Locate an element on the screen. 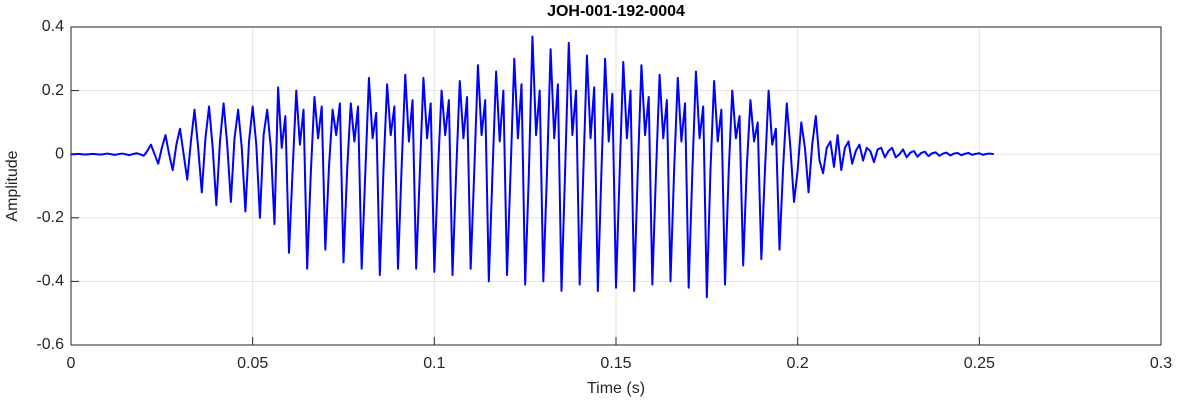 This screenshot has height=404, width=1177. x-axis-label: Time (s) is located at coordinates (616, 388).